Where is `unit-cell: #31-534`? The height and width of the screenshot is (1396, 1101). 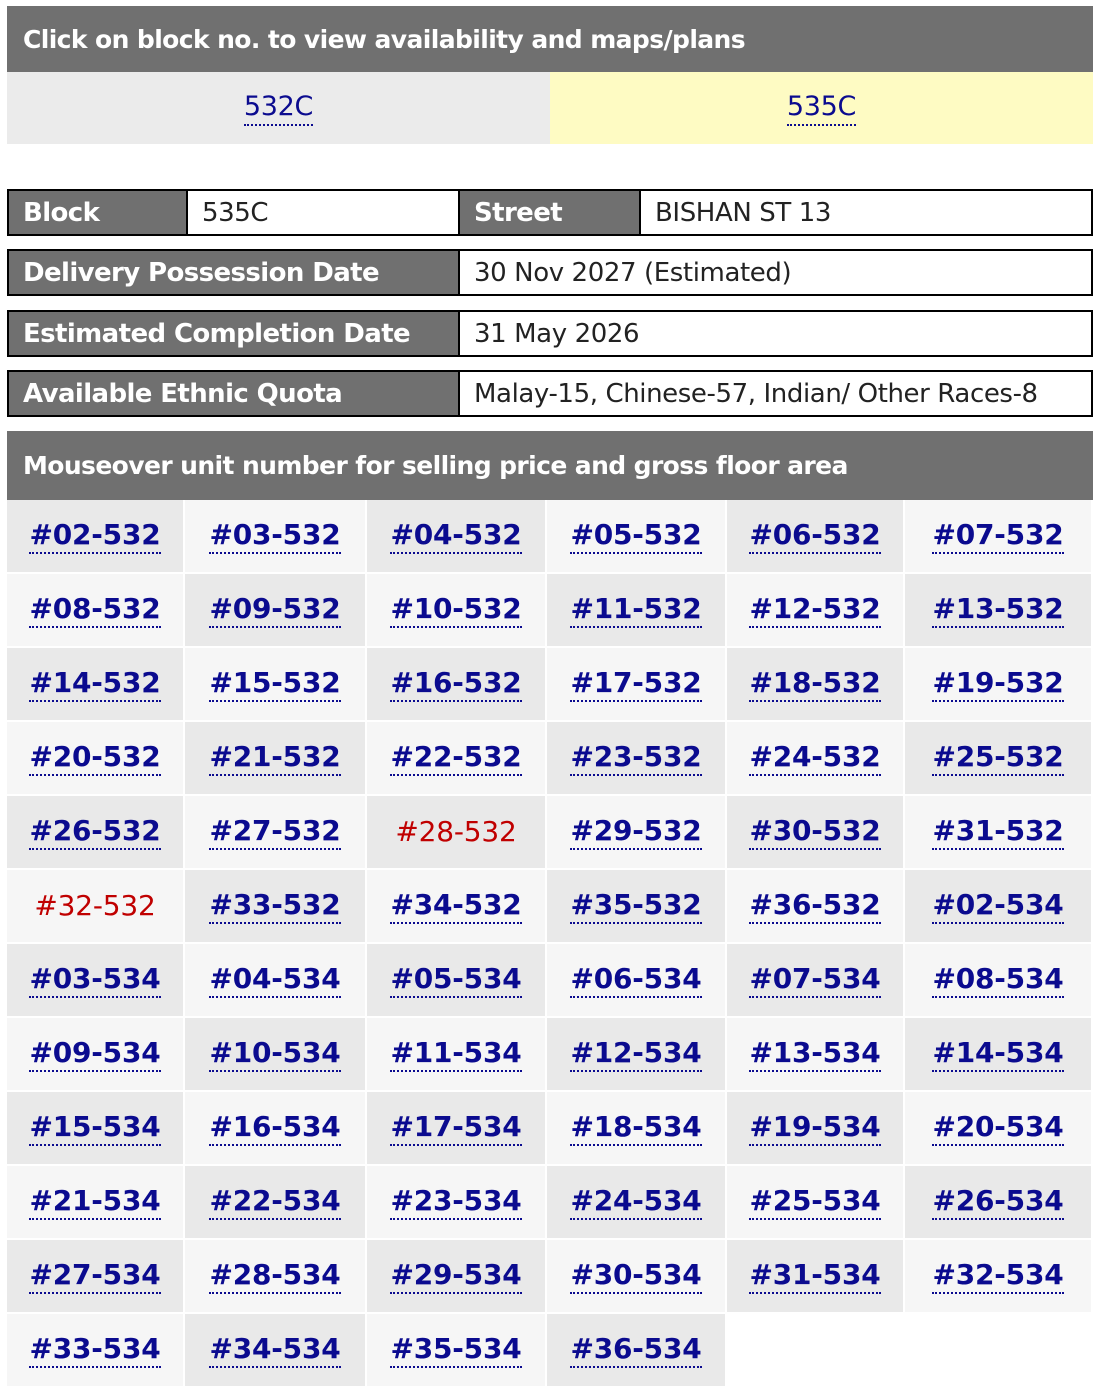 unit-cell: #31-534 is located at coordinates (816, 1277).